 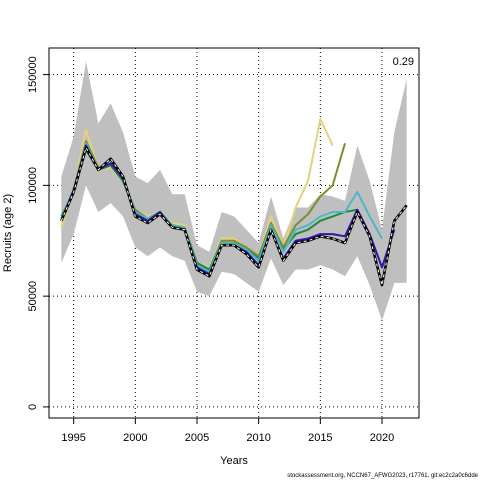 I want to click on x-tick-label: 2010, so click(x=258, y=438).